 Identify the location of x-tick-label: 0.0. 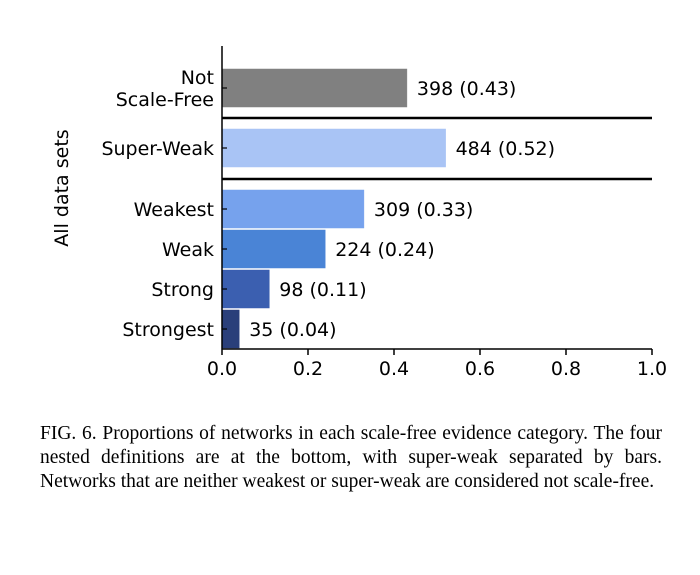
(222, 369).